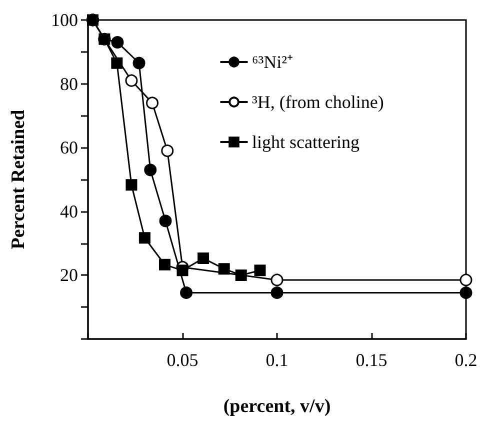 The width and height of the screenshot is (481, 421). Describe the element at coordinates (18, 179) in the screenshot. I see `y-axis-title: Percent Retained` at that location.